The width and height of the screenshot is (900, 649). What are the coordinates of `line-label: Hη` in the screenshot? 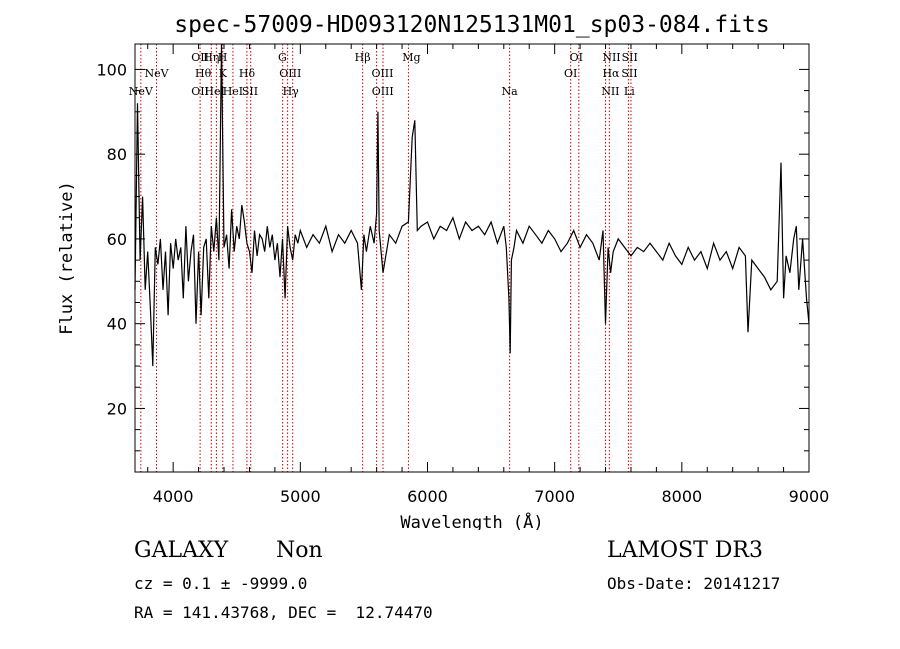 It's located at (211, 57).